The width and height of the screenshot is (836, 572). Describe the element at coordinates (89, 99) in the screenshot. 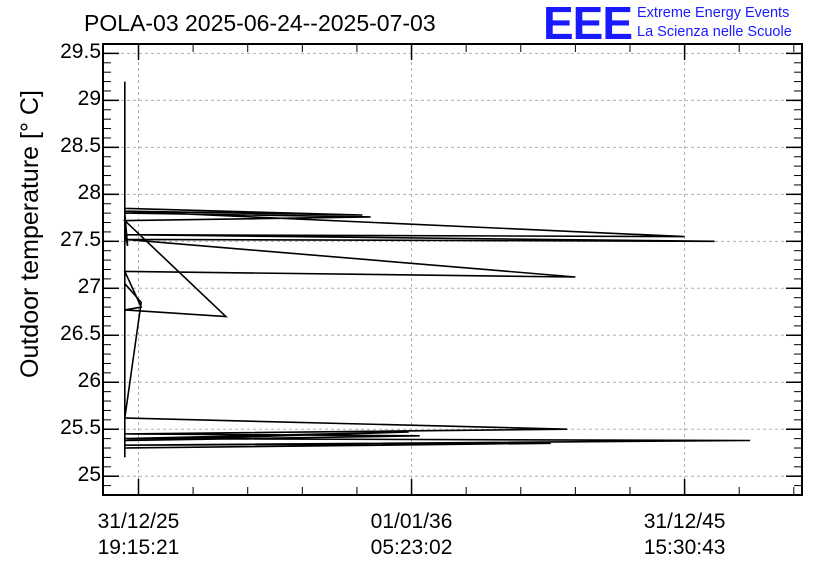

I see `y-tick-label: 29` at that location.